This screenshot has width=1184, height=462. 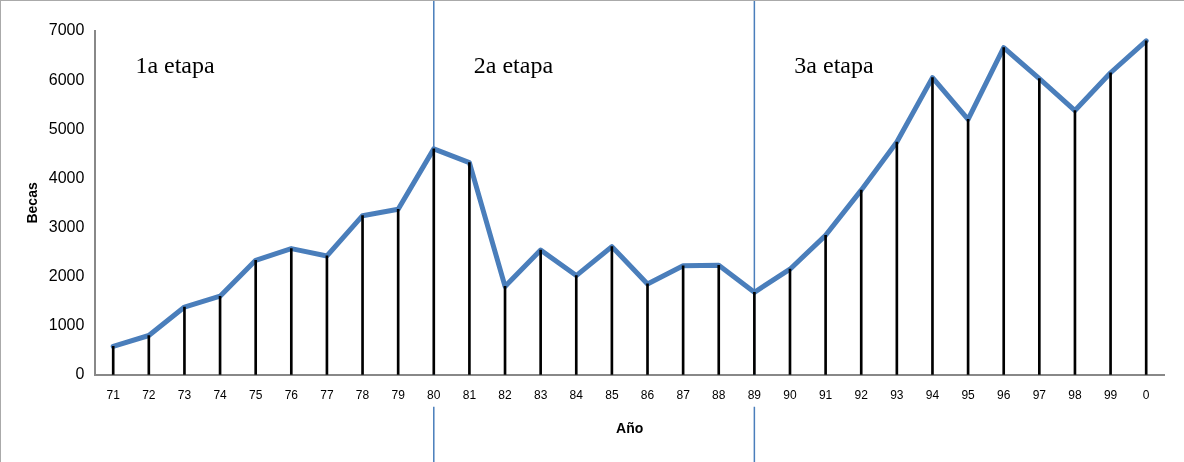 What do you see at coordinates (66, 128) in the screenshot?
I see `y-tick-label: 5000` at bounding box center [66, 128].